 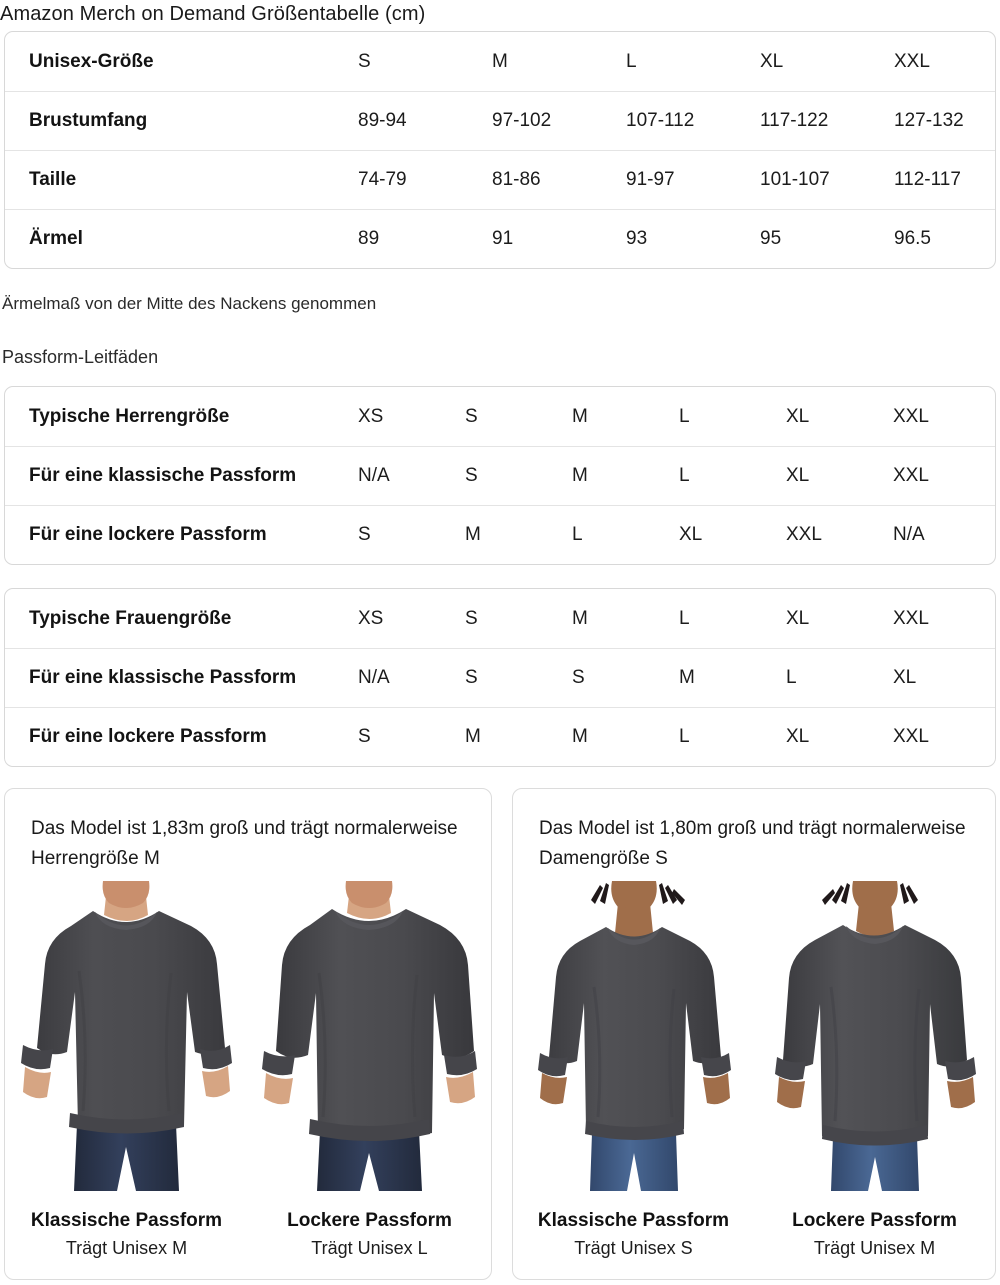 What do you see at coordinates (771, 238) in the screenshot?
I see `table-cell: 95` at bounding box center [771, 238].